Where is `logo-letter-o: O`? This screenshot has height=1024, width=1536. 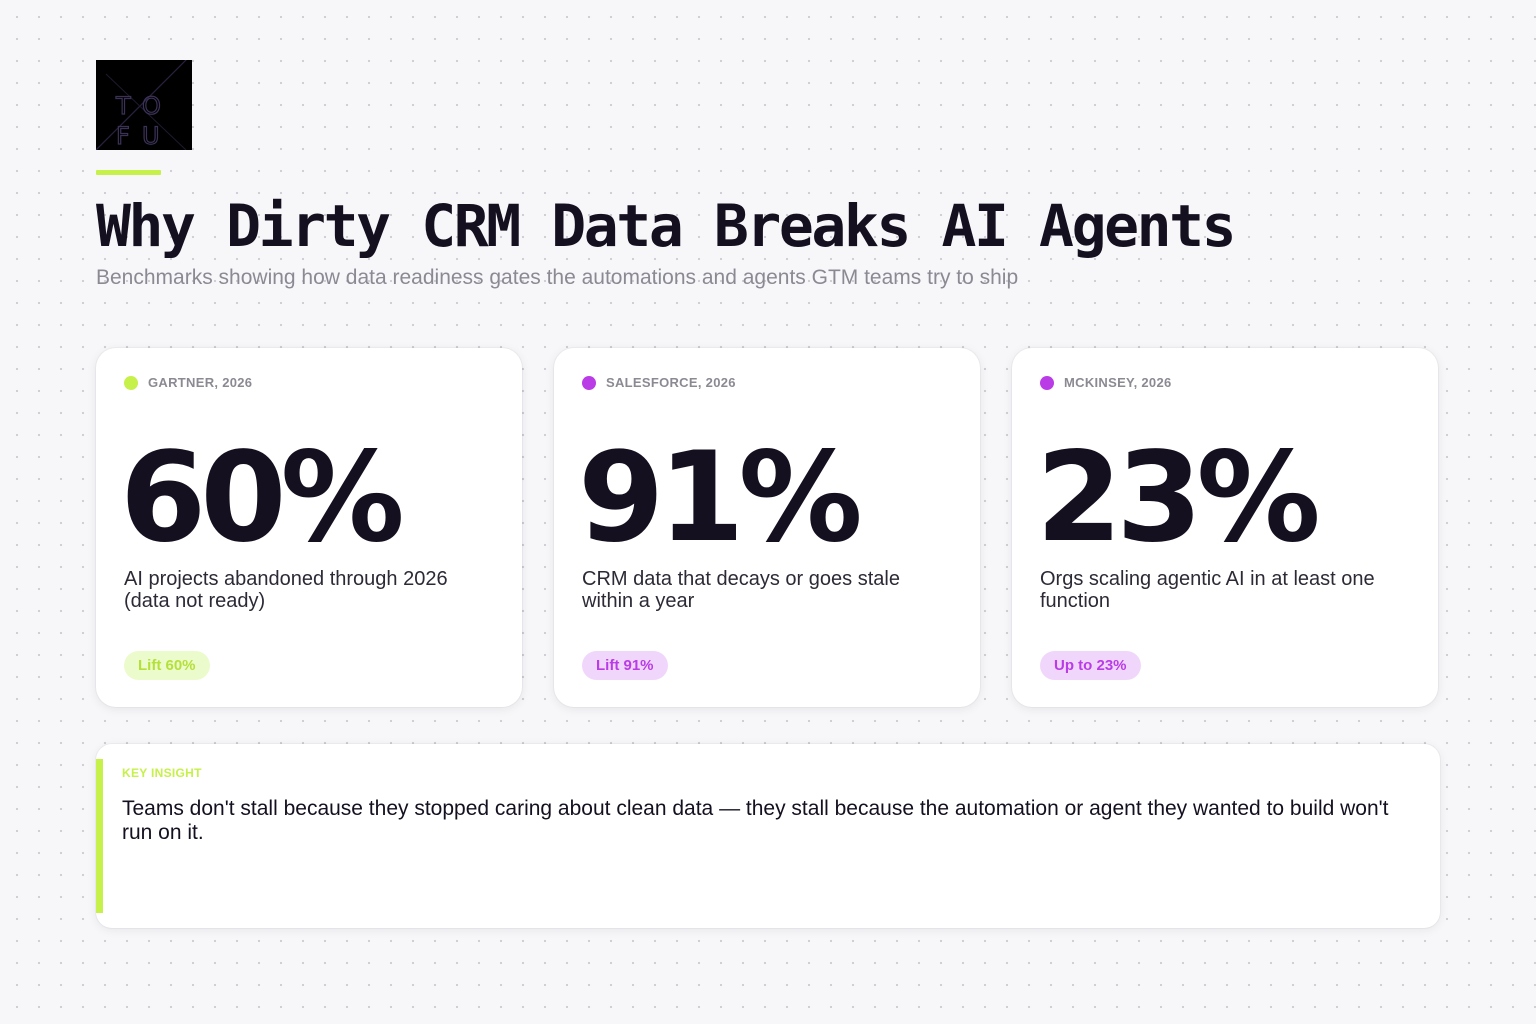 logo-letter-o: O is located at coordinates (151, 106).